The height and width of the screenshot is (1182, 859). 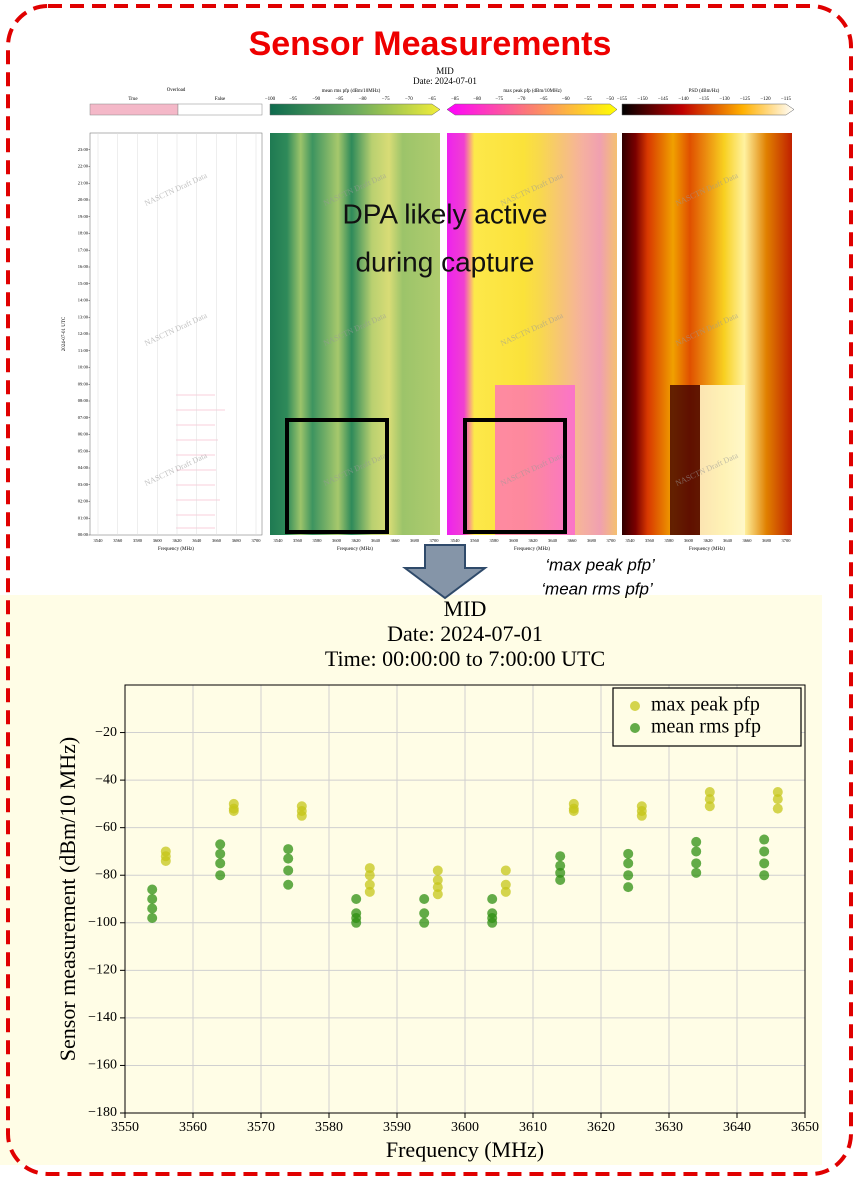 I want to click on annotation: ‘max peak pfp’, so click(x=600, y=564).